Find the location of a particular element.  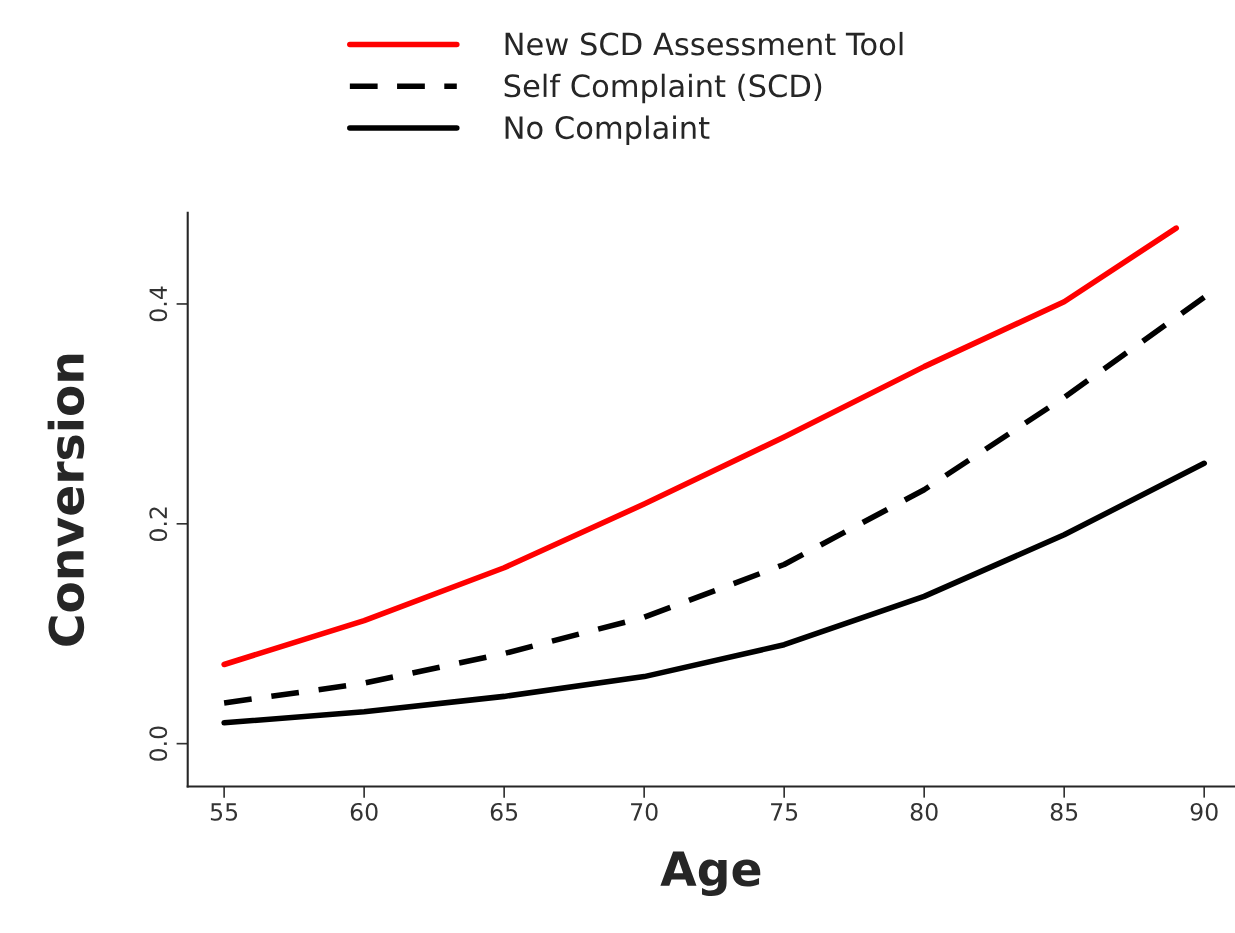

x-tick-label: 70 is located at coordinates (644, 811).